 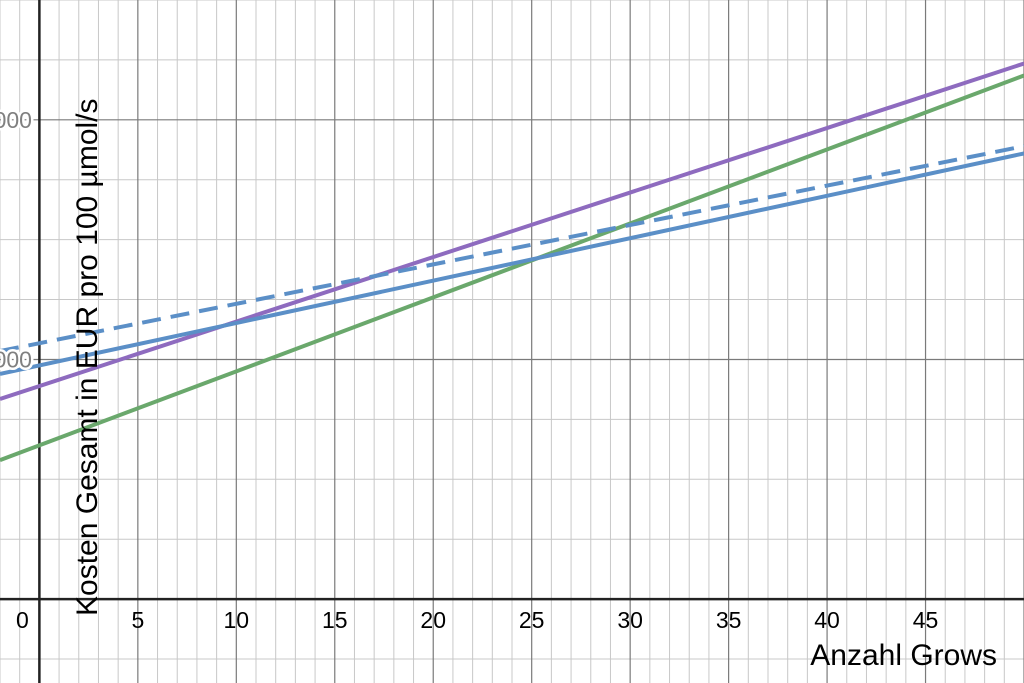 I want to click on x-tick-label: 35, so click(x=729, y=620).